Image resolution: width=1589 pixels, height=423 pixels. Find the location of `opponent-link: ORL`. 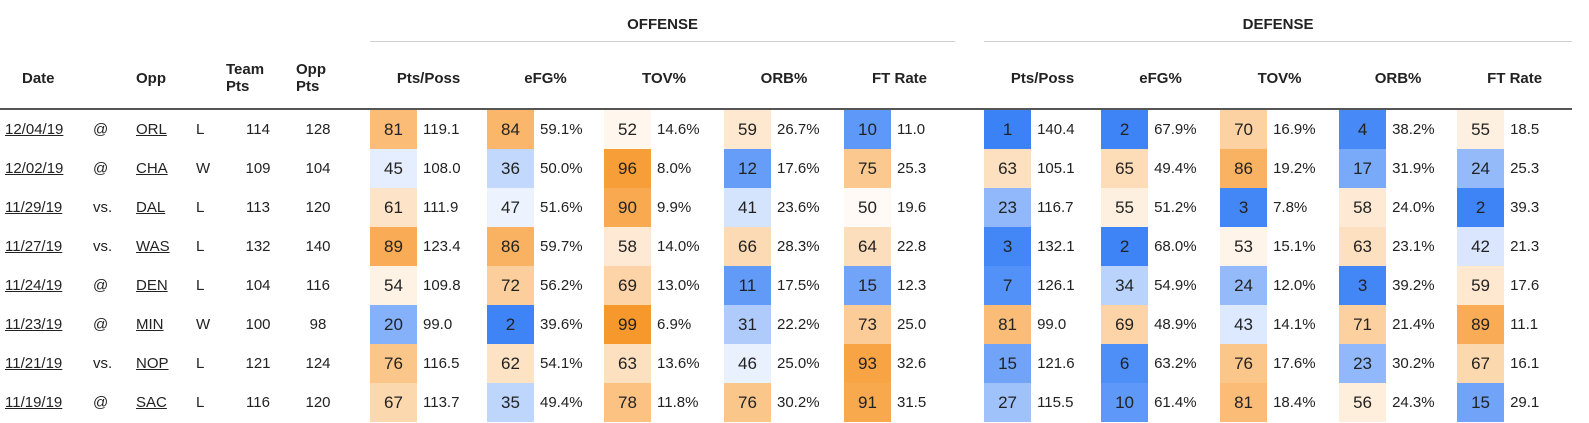

opponent-link: ORL is located at coordinates (151, 129).